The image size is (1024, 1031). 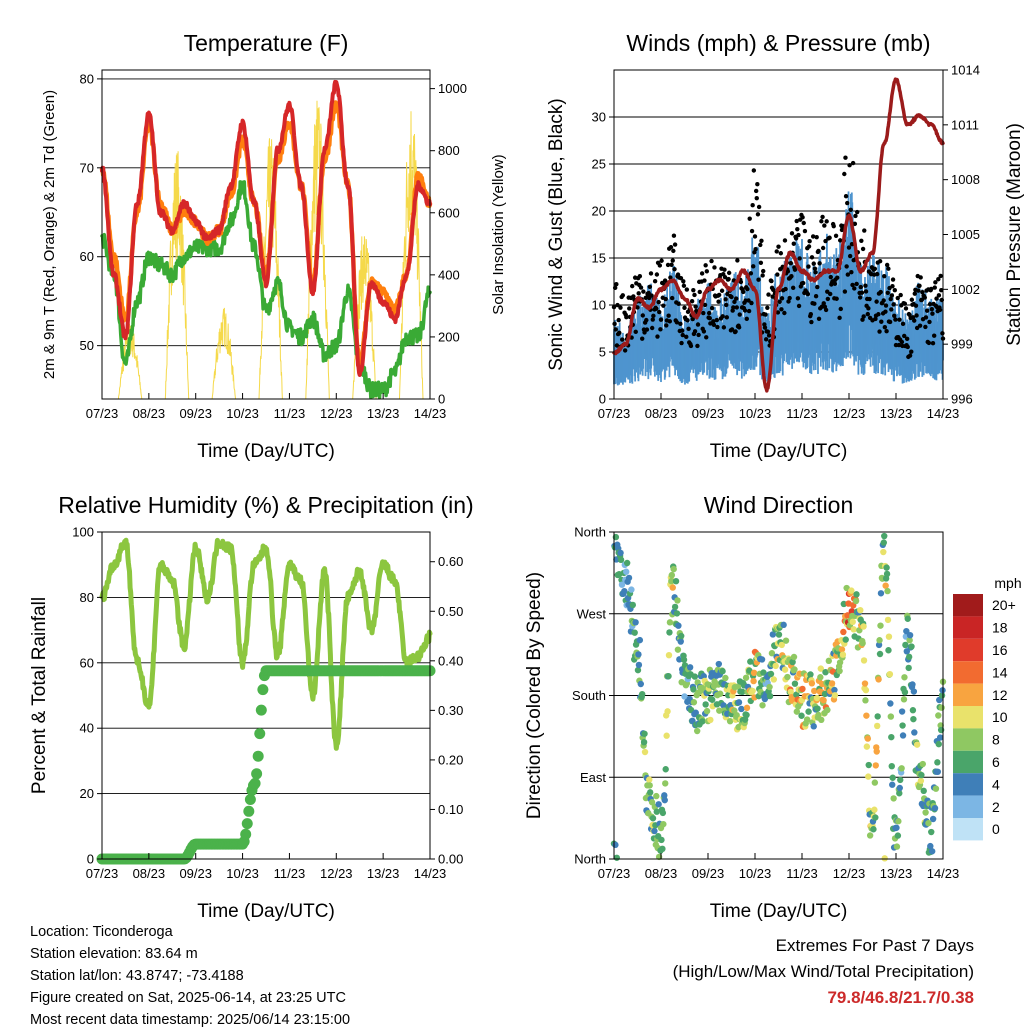 I want to click on wind-ytick-label: 20, so click(x=599, y=211).